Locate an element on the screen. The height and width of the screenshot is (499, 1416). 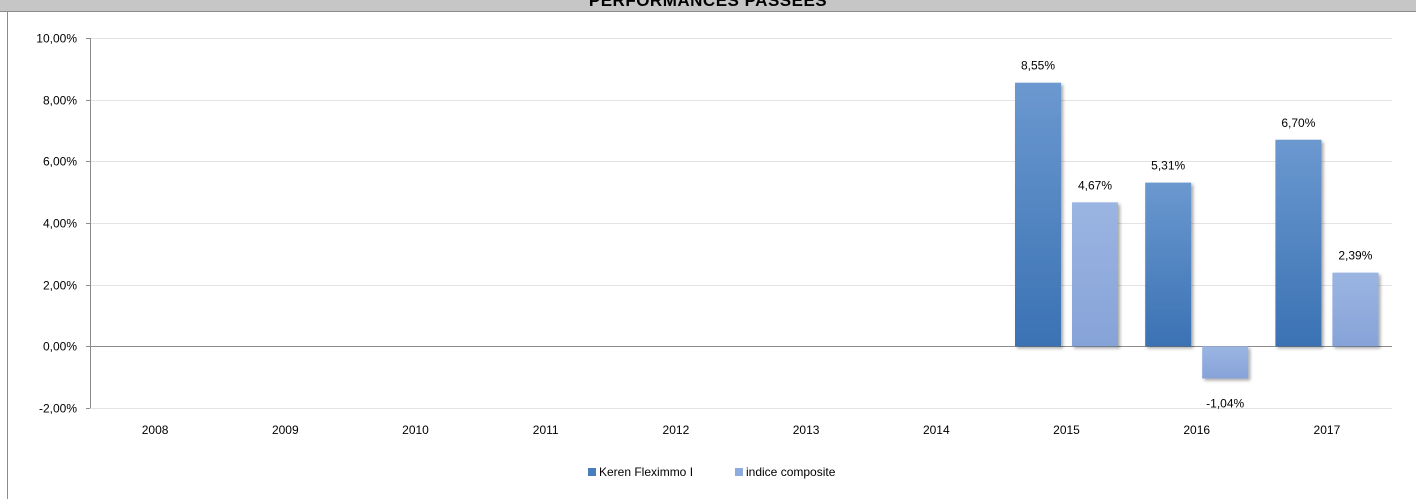
legend: Keren Fleximmo I indice composite is located at coordinates (712, 472).